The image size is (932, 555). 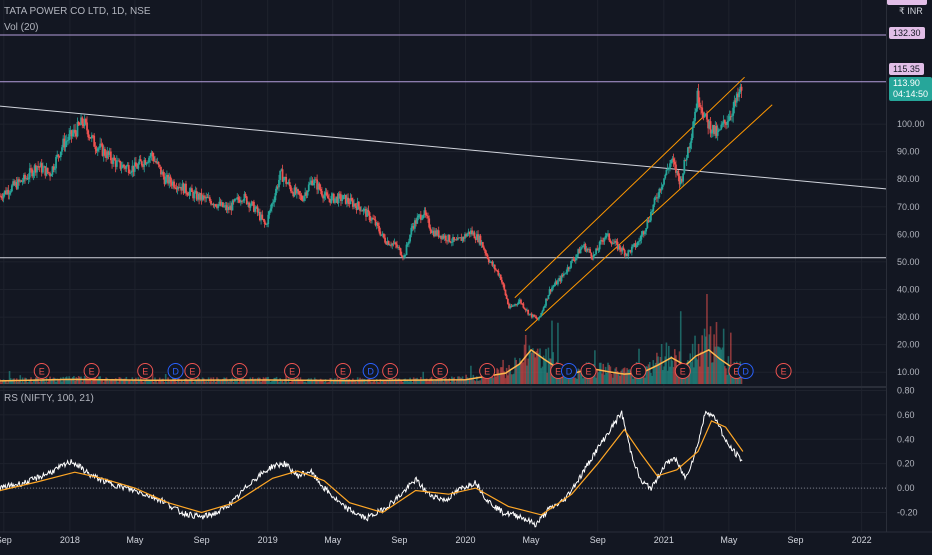 What do you see at coordinates (49, 398) in the screenshot?
I see `rs-legend: RS (NIFTY, 100, 21)` at bounding box center [49, 398].